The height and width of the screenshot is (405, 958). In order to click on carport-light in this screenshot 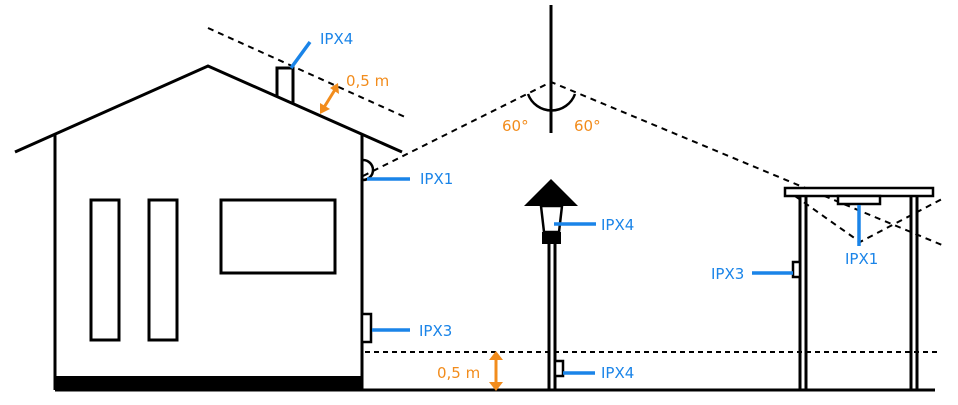, I will do `click(859, 200)`.